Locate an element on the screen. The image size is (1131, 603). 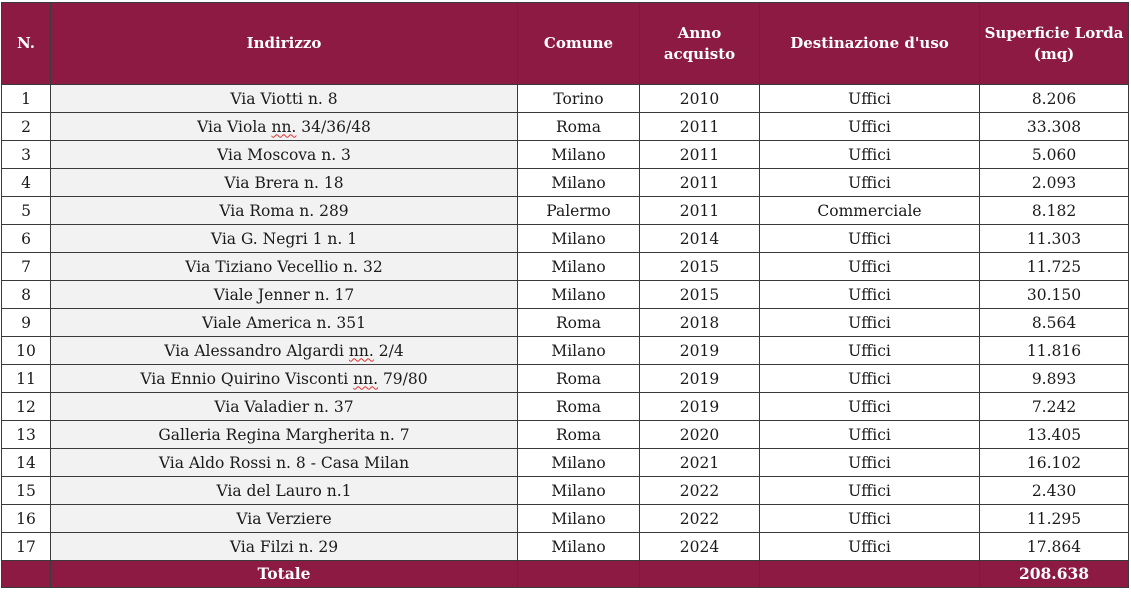
cell-n: 10 is located at coordinates (26, 350).